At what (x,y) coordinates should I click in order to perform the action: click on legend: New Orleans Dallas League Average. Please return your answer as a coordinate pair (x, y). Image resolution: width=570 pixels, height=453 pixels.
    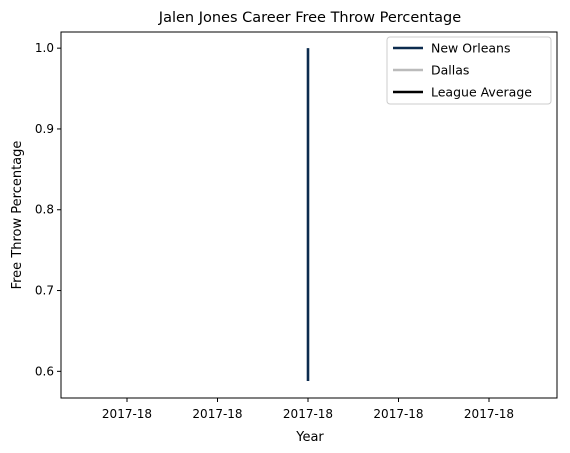
    Looking at the image, I should click on (469, 70).